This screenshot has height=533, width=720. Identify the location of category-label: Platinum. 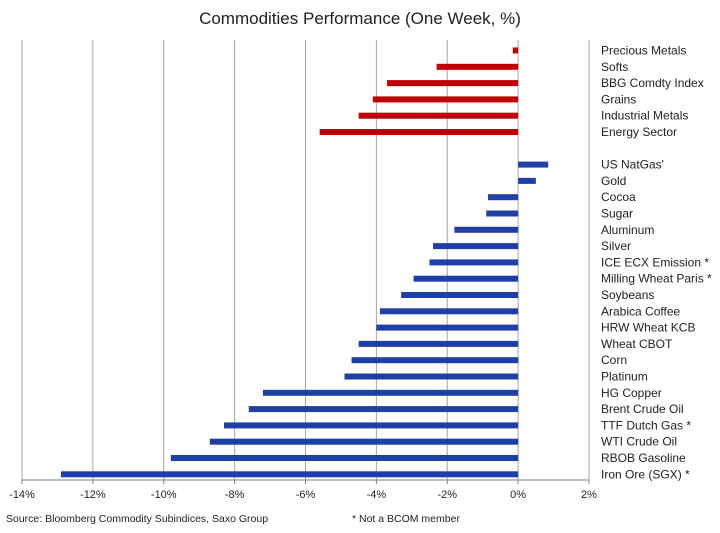
(624, 377).